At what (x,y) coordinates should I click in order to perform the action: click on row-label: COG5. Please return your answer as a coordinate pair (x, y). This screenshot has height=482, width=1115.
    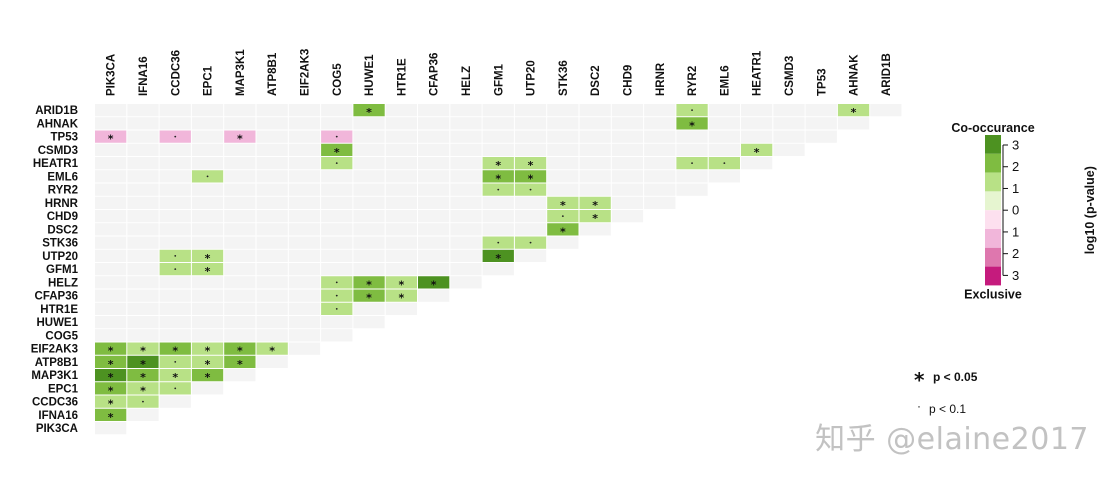
    Looking at the image, I should click on (61, 336).